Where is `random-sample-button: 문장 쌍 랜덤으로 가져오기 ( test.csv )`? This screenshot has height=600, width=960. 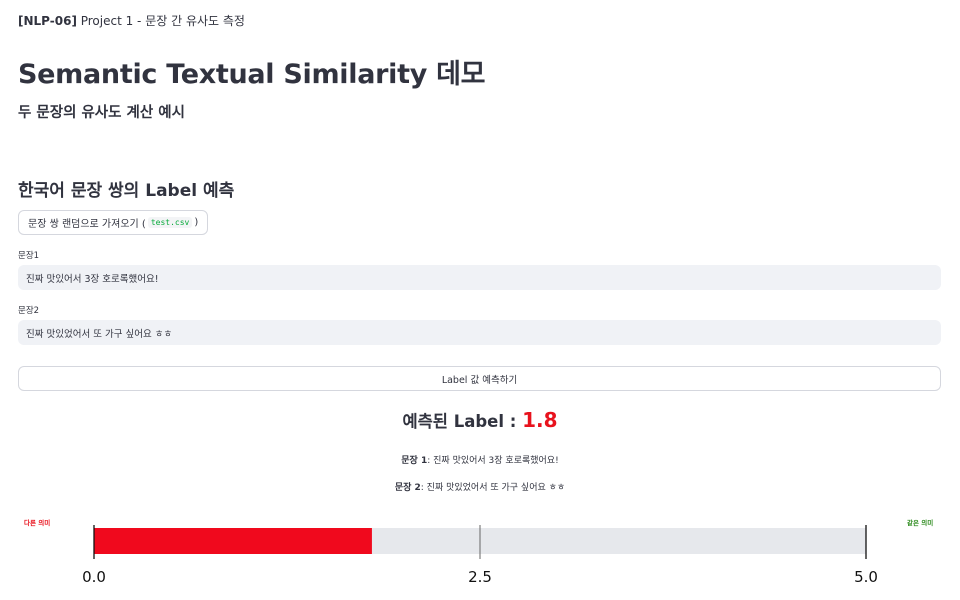 random-sample-button: 문장 쌍 랜덤으로 가져오기 ( test.csv ) is located at coordinates (113, 222).